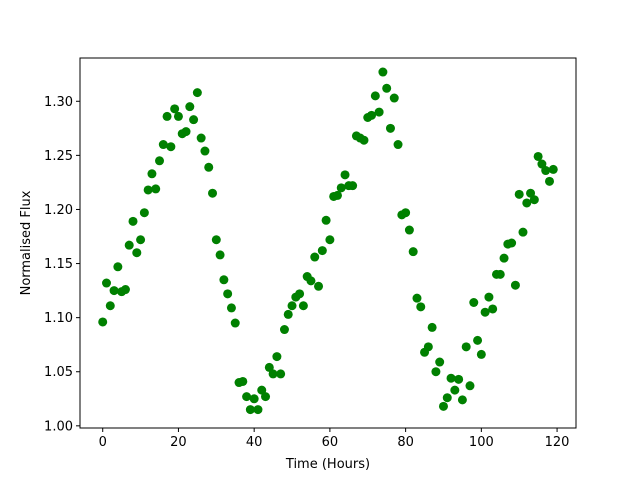 The width and height of the screenshot is (640, 480). Describe the element at coordinates (178, 442) in the screenshot. I see `x-tick-label: 20` at that location.